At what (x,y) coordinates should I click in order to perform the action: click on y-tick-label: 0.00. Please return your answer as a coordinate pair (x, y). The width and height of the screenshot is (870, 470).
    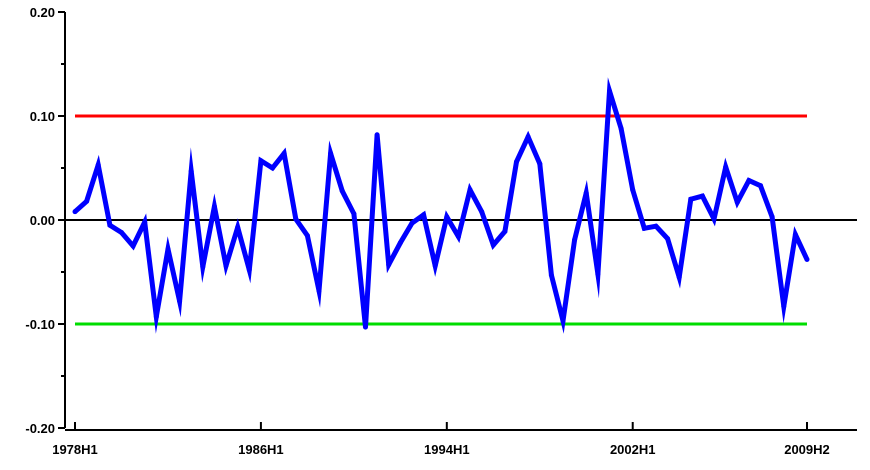
    Looking at the image, I should click on (42, 220).